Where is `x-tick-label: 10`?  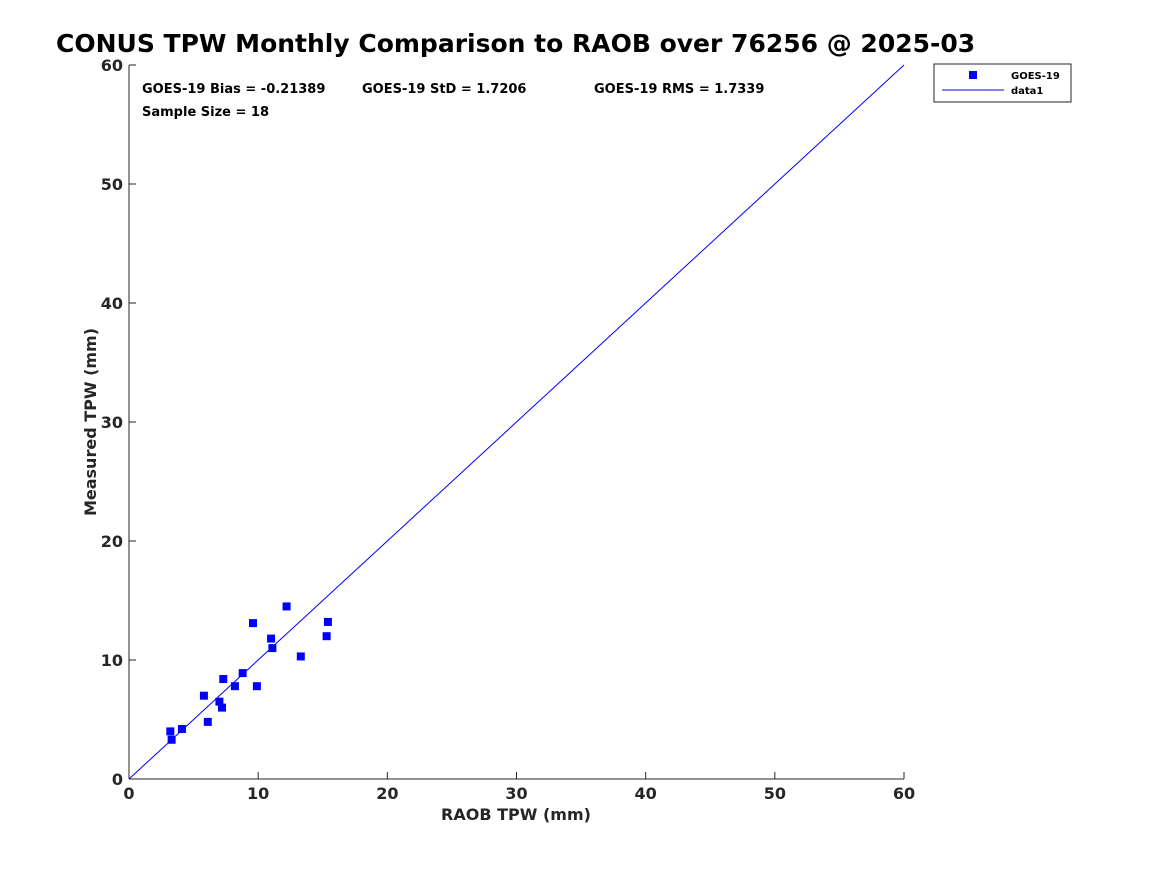 x-tick-label: 10 is located at coordinates (258, 793).